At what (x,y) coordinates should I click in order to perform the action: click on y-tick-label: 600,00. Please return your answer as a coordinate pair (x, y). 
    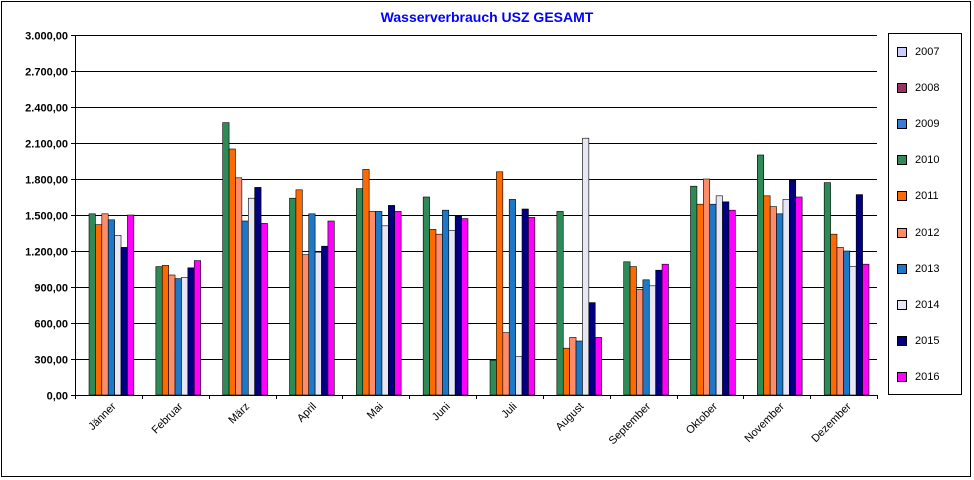
    Looking at the image, I should click on (51, 325).